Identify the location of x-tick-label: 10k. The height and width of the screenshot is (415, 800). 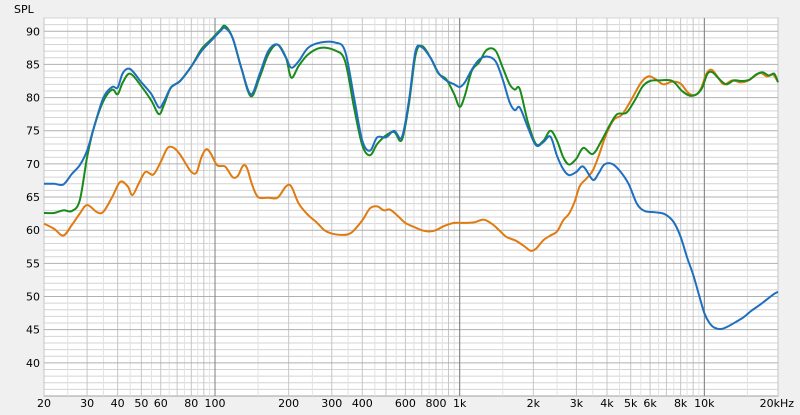
(704, 403).